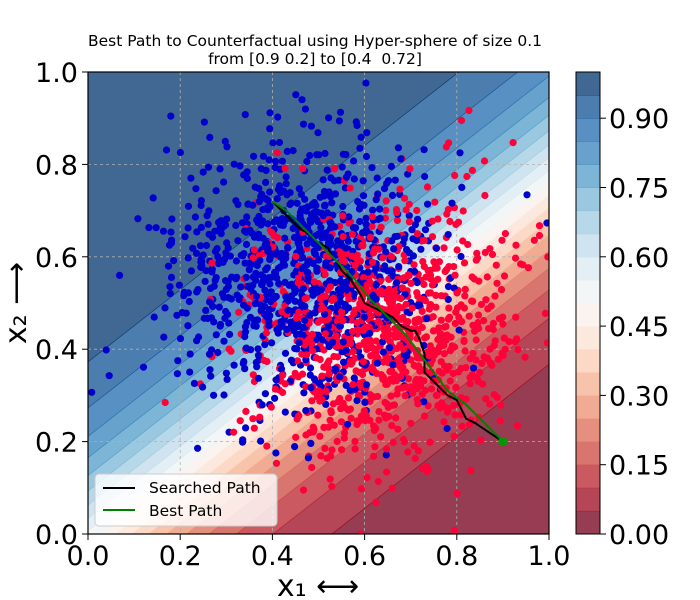 The image size is (700, 600). Describe the element at coordinates (639, 258) in the screenshot. I see `colorbar-tick-label: 0.60` at that location.